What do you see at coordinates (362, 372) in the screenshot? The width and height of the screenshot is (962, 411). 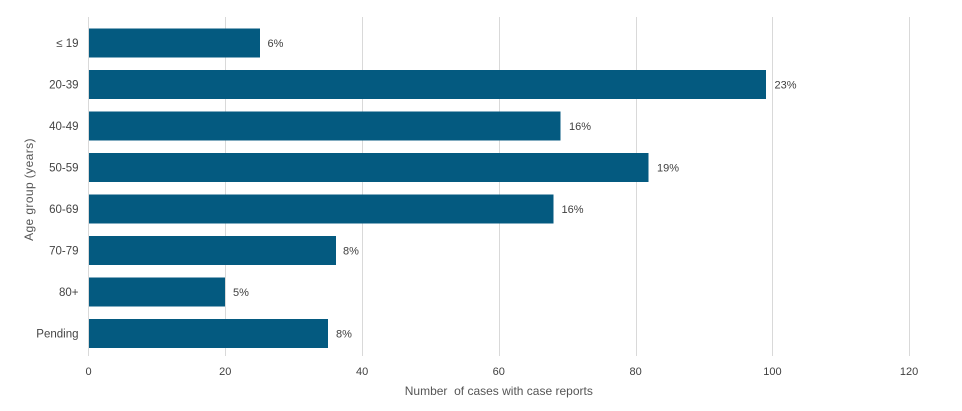 I see `svg-text: 40` at bounding box center [362, 372].